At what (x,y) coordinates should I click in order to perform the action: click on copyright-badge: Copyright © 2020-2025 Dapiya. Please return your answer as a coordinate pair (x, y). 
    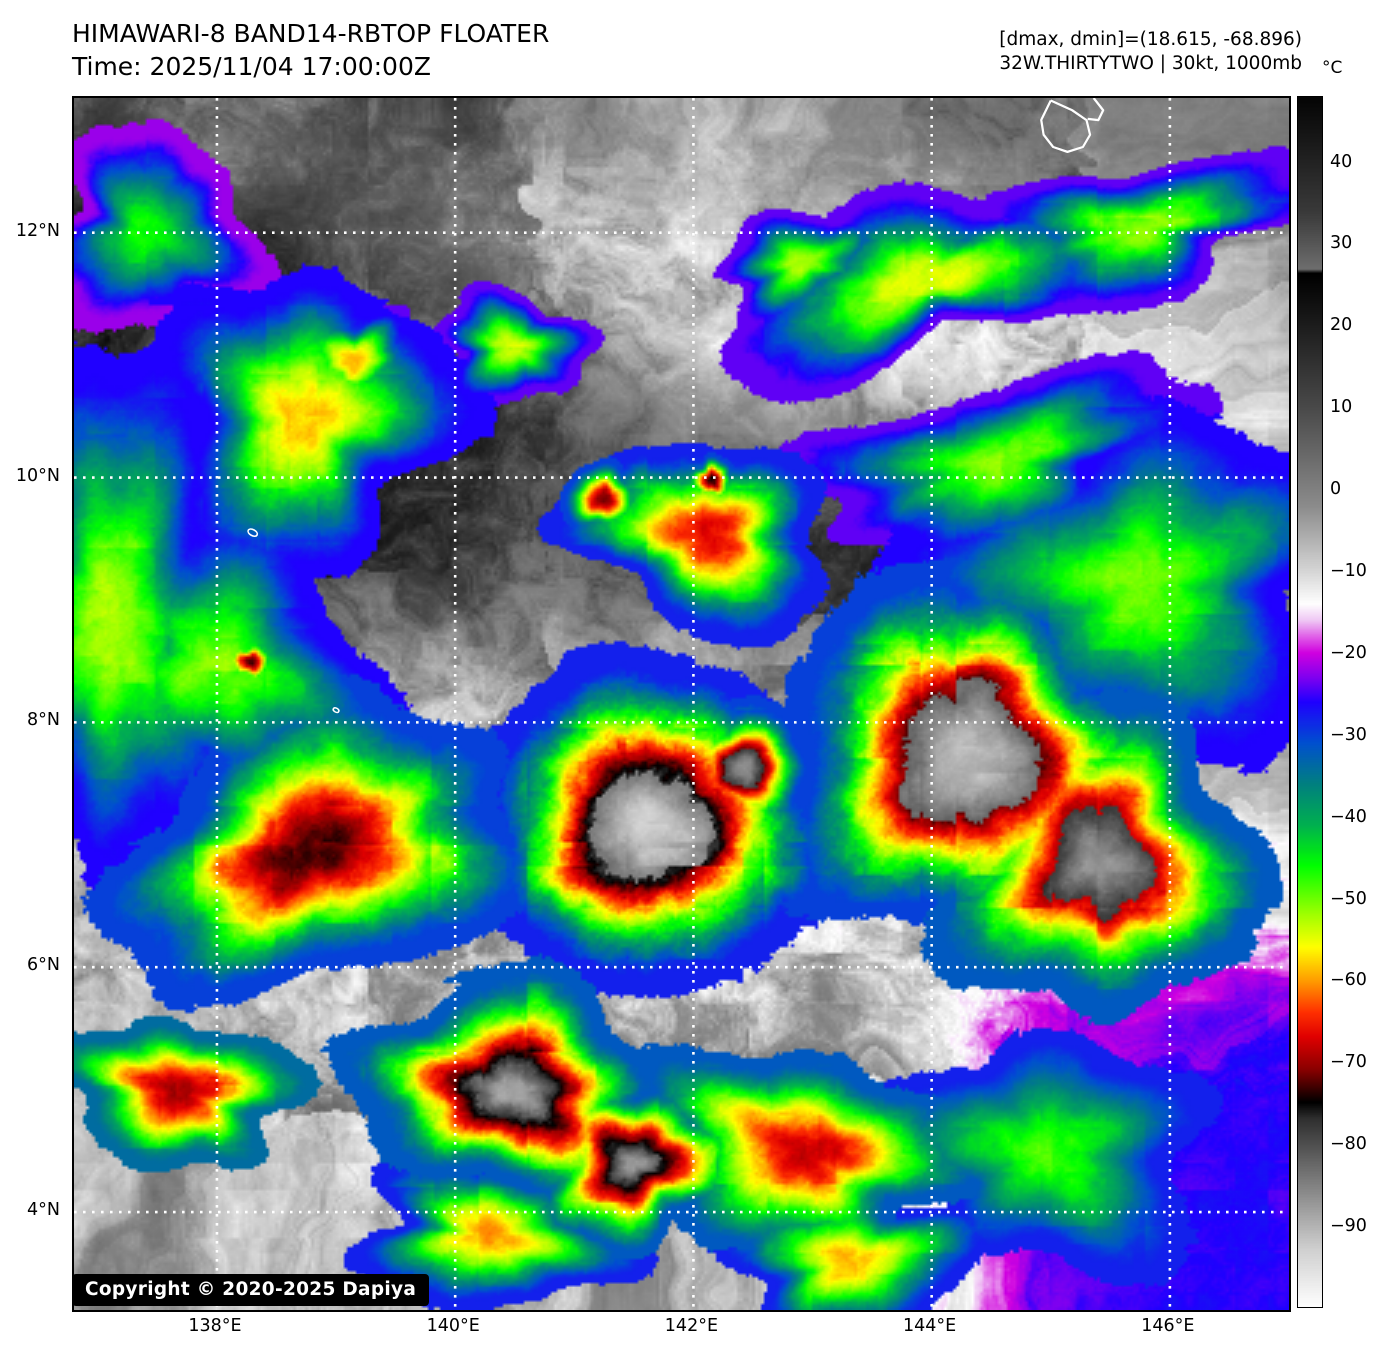
    Looking at the image, I should click on (251, 1290).